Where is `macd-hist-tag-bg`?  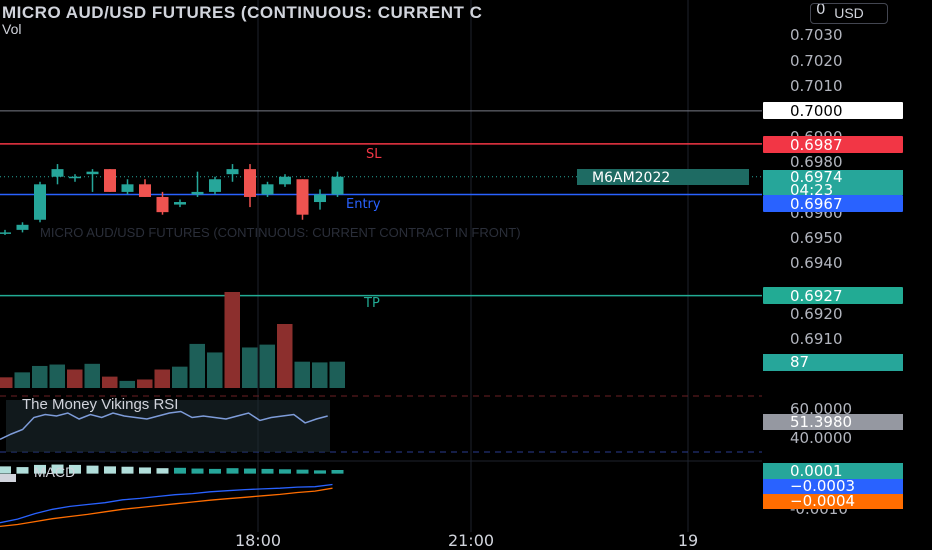 macd-hist-tag-bg is located at coordinates (833, 471).